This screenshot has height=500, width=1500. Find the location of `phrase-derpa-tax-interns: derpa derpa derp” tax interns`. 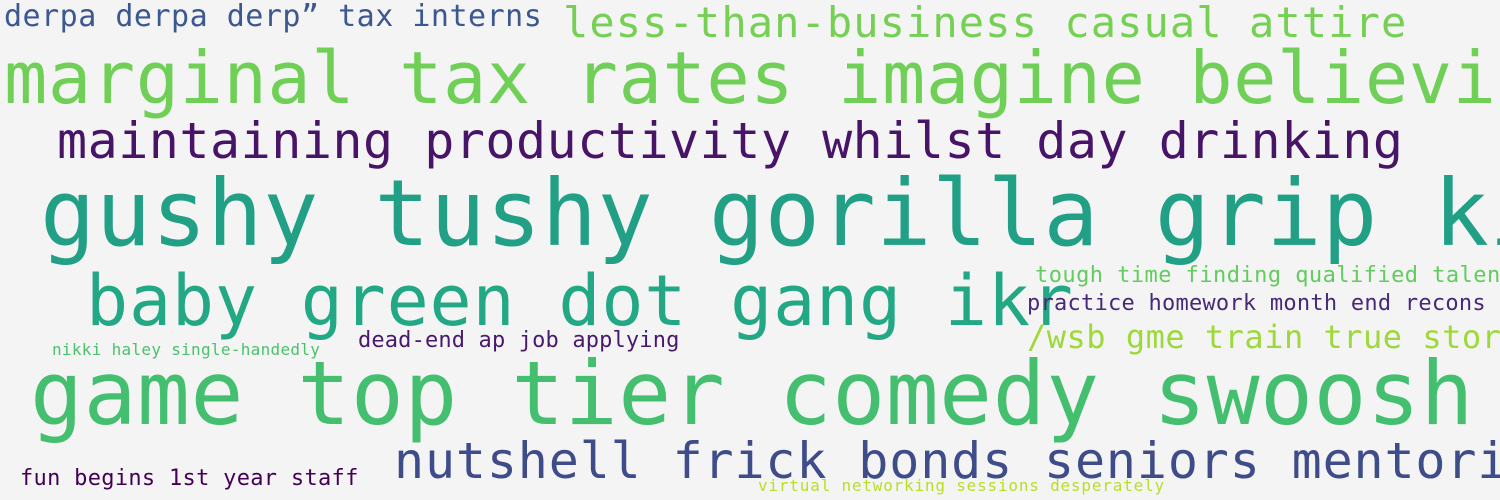

phrase-derpa-tax-interns: derpa derpa derp” tax interns is located at coordinates (273, 17).